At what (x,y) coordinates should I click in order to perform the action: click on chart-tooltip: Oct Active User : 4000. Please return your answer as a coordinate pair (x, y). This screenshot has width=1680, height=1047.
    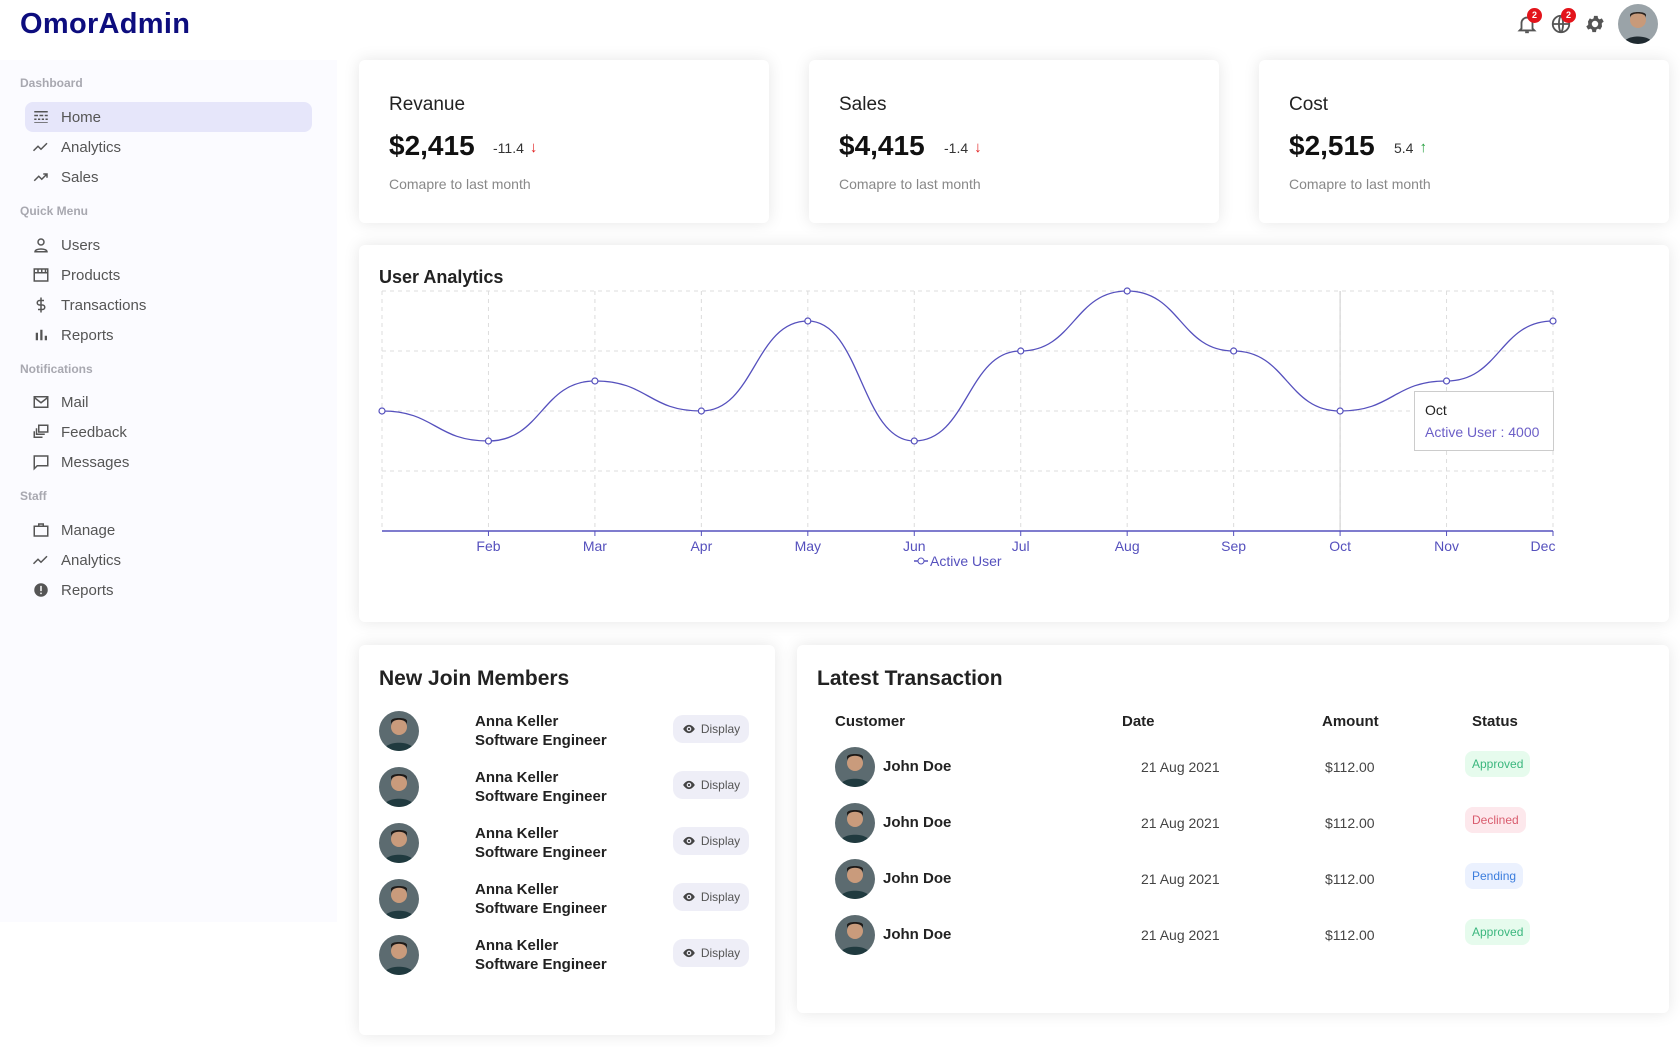
    Looking at the image, I should click on (1484, 421).